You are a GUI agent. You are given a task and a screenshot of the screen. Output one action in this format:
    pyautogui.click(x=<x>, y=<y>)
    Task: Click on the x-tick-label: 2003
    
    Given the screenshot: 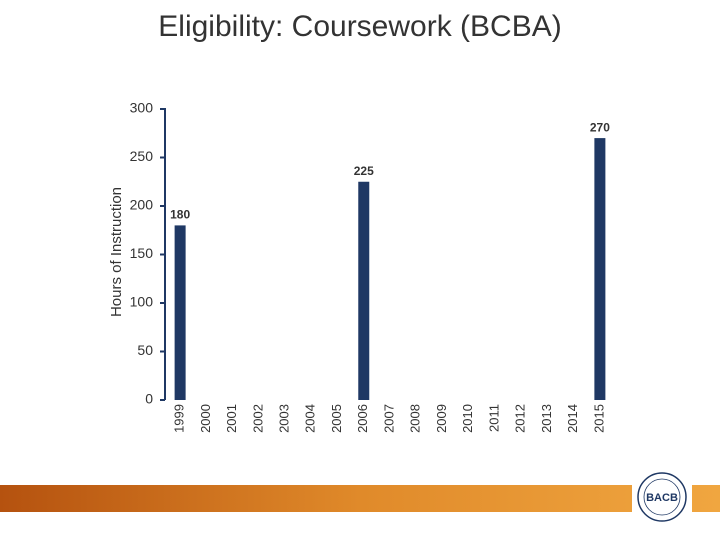 What is the action you would take?
    pyautogui.click(x=283, y=418)
    